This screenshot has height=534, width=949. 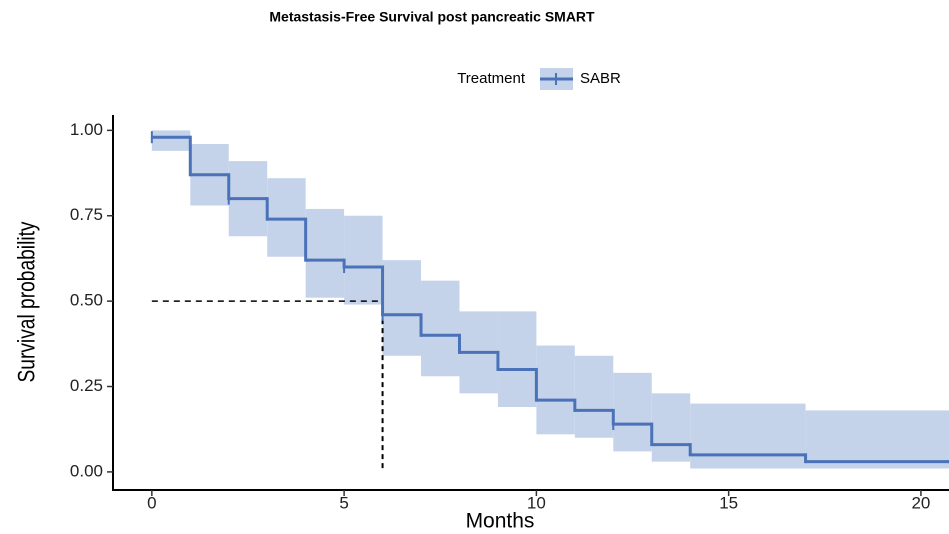 I want to click on legend-label: SABR, so click(x=600, y=78).